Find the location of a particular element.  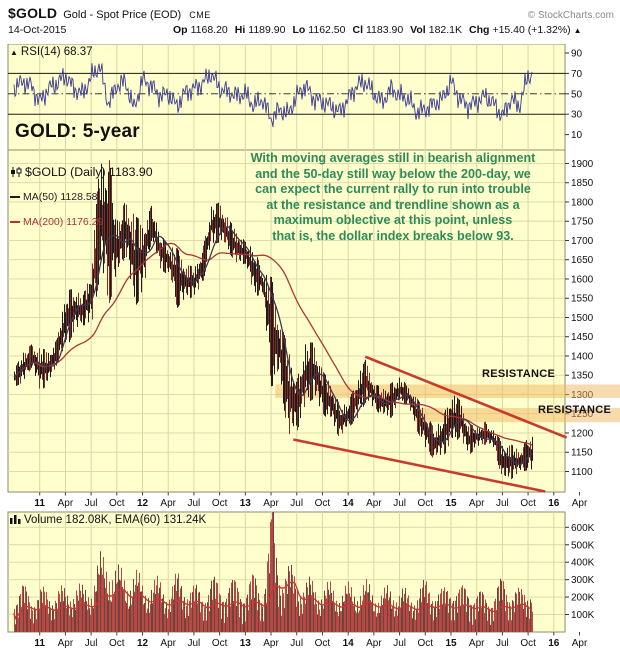

volume-tick-label: 600K is located at coordinates (583, 528).